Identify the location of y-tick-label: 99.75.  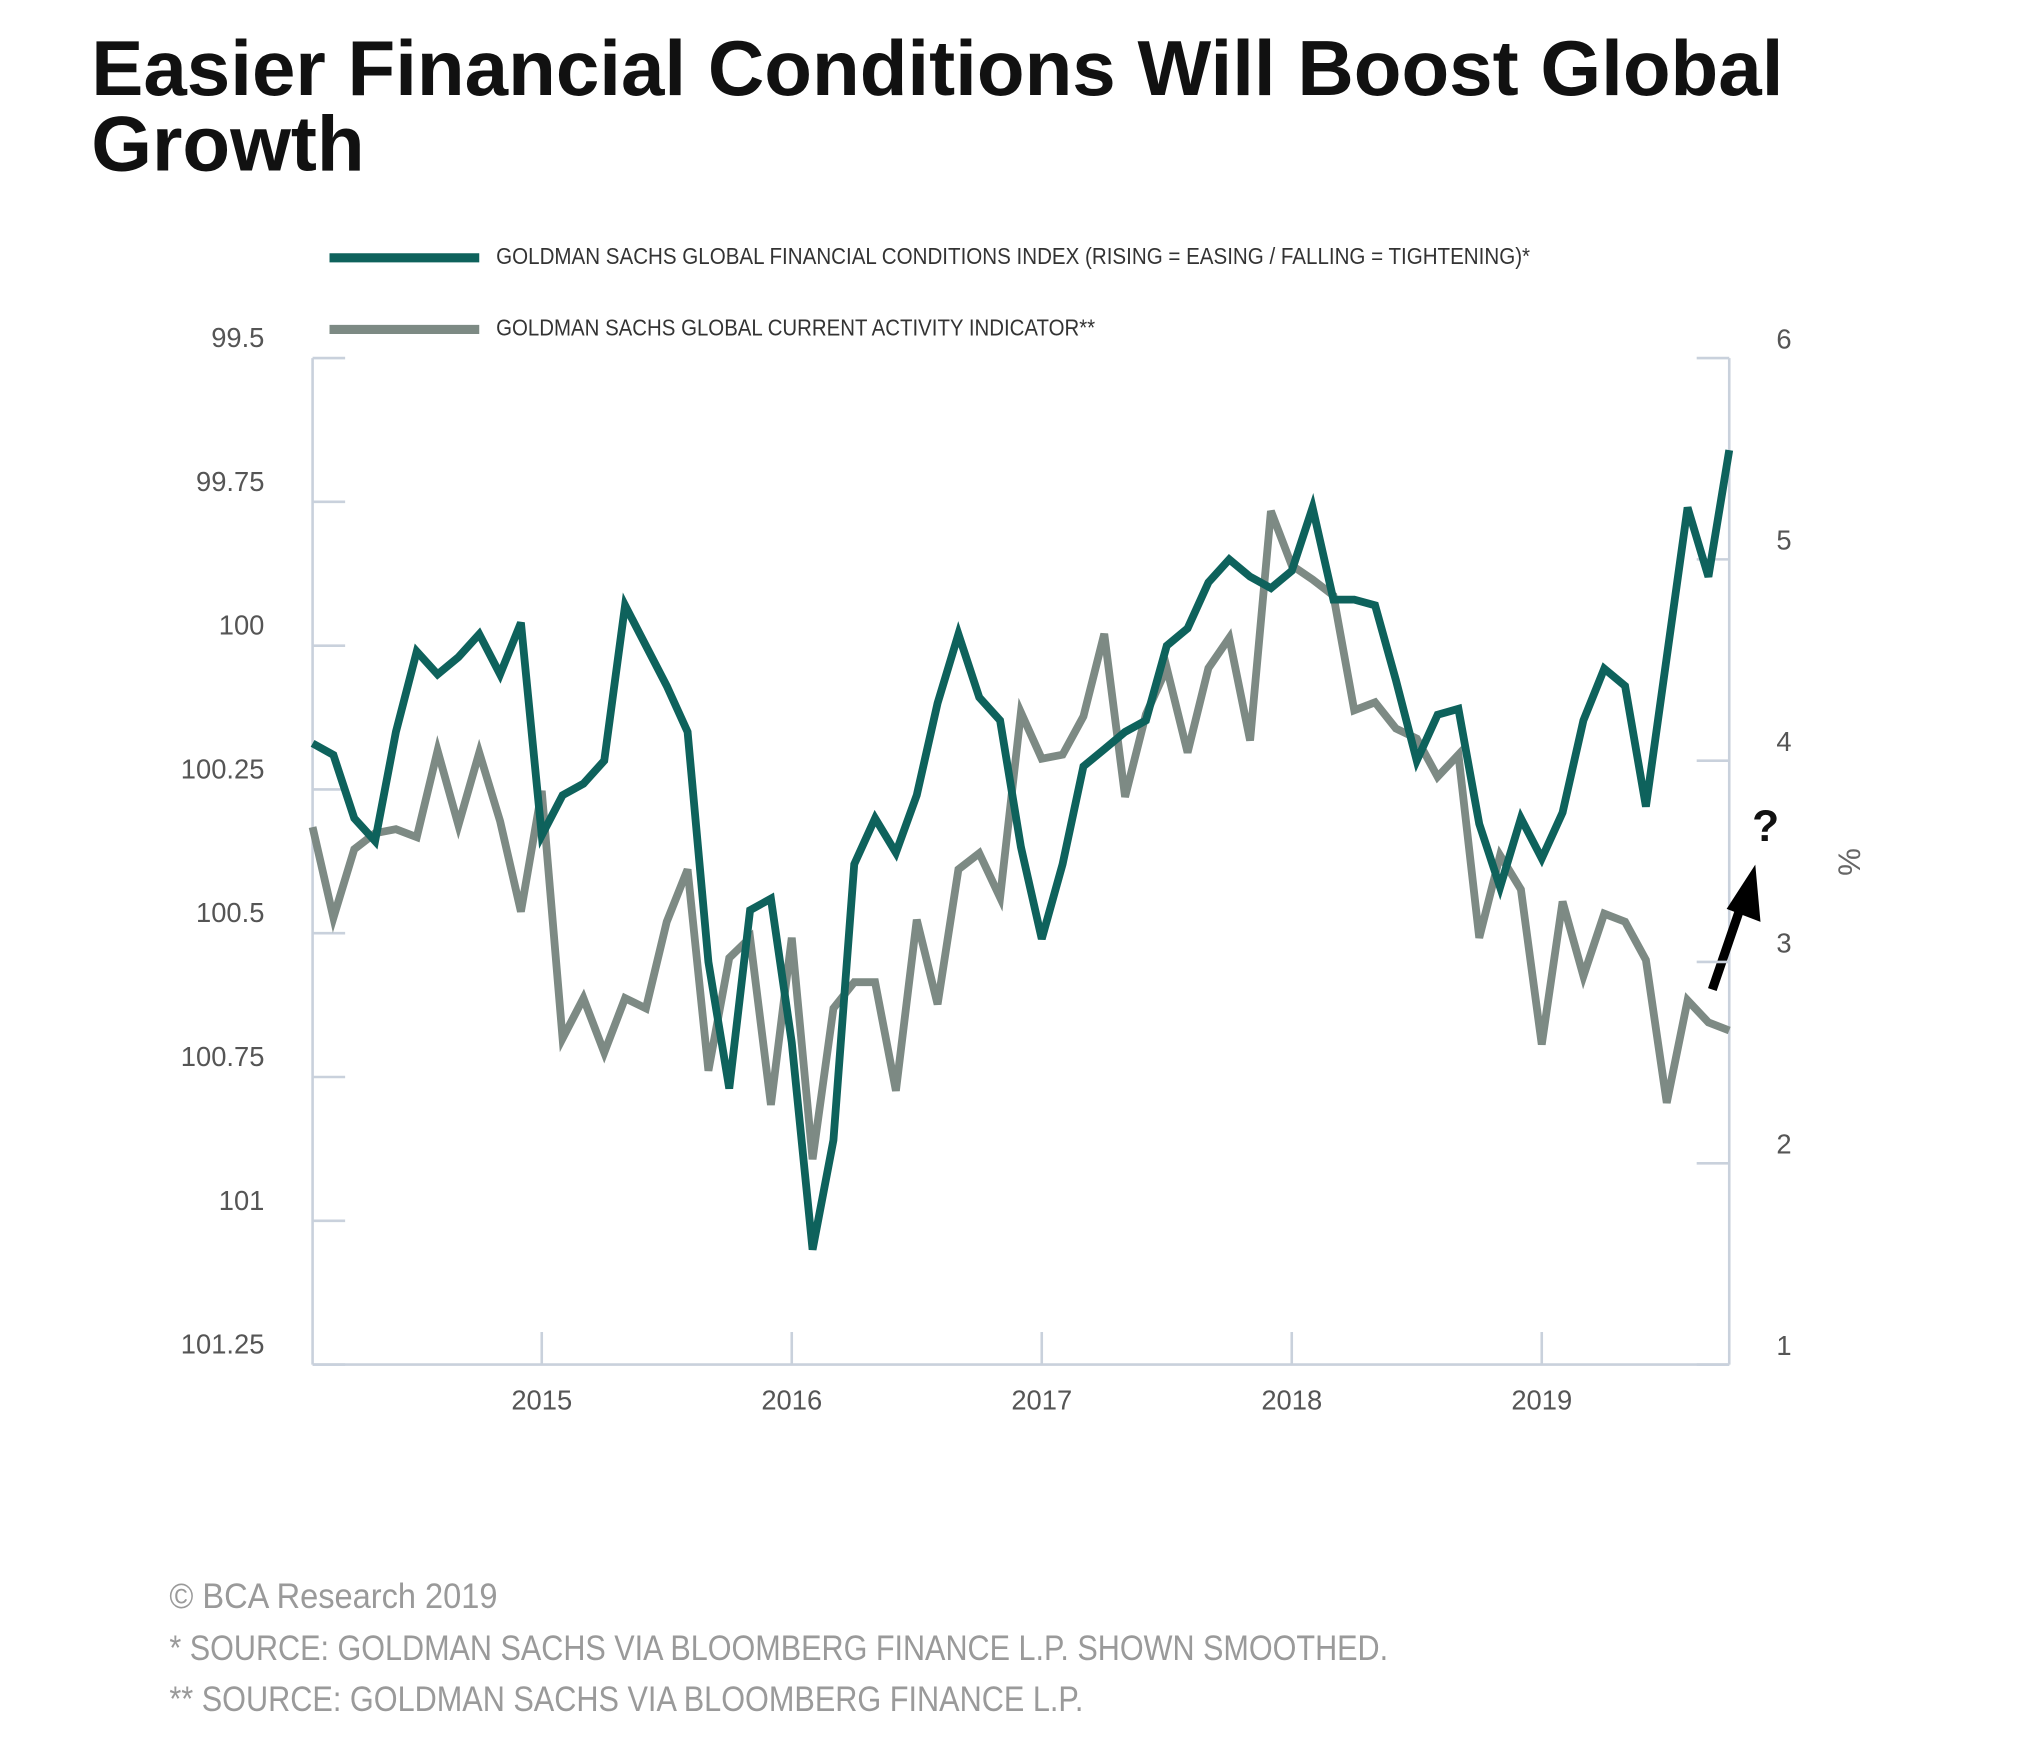
(230, 481).